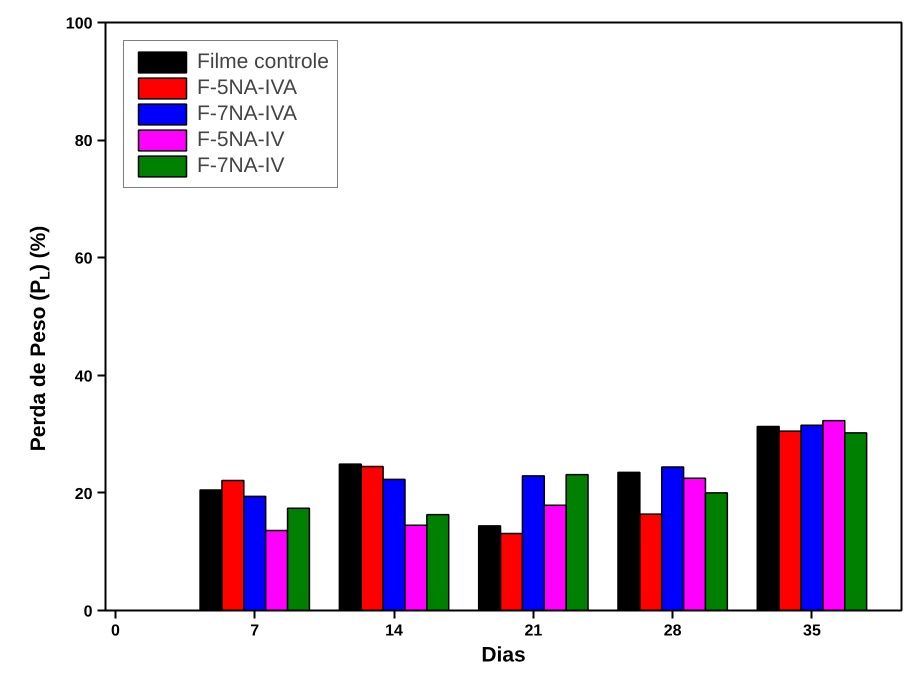 The height and width of the screenshot is (695, 909). I want to click on legend-label: F-7NA-IV, so click(241, 166).